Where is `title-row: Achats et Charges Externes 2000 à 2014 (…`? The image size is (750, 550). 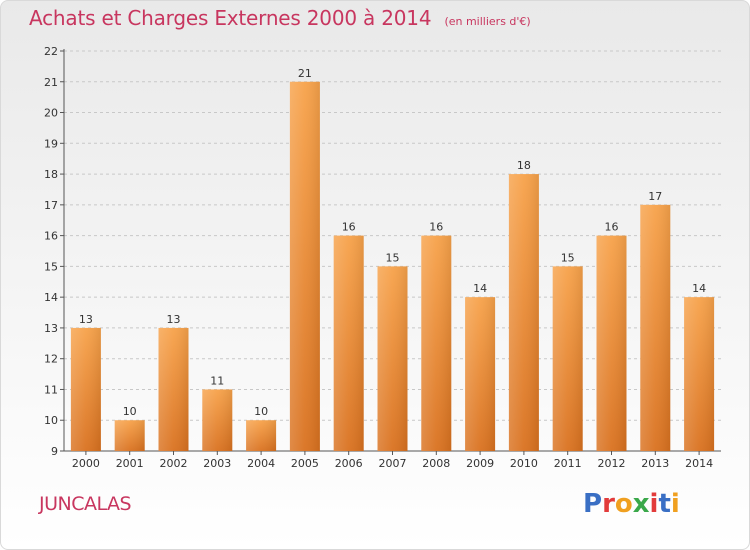 title-row: Achats et Charges Externes 2000 à 2014 (… is located at coordinates (280, 18).